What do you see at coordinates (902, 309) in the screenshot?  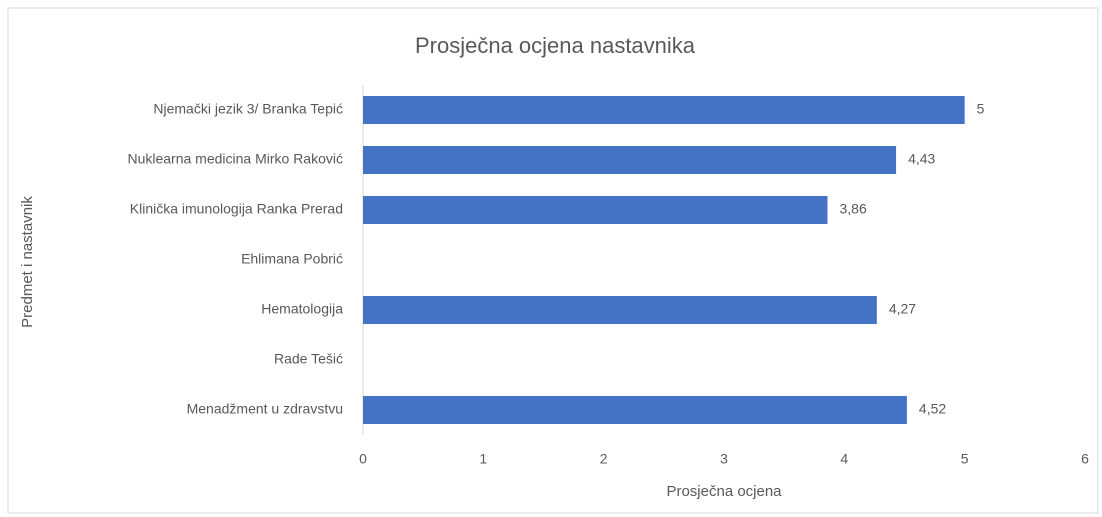 I see `data-label: 4,27` at bounding box center [902, 309].